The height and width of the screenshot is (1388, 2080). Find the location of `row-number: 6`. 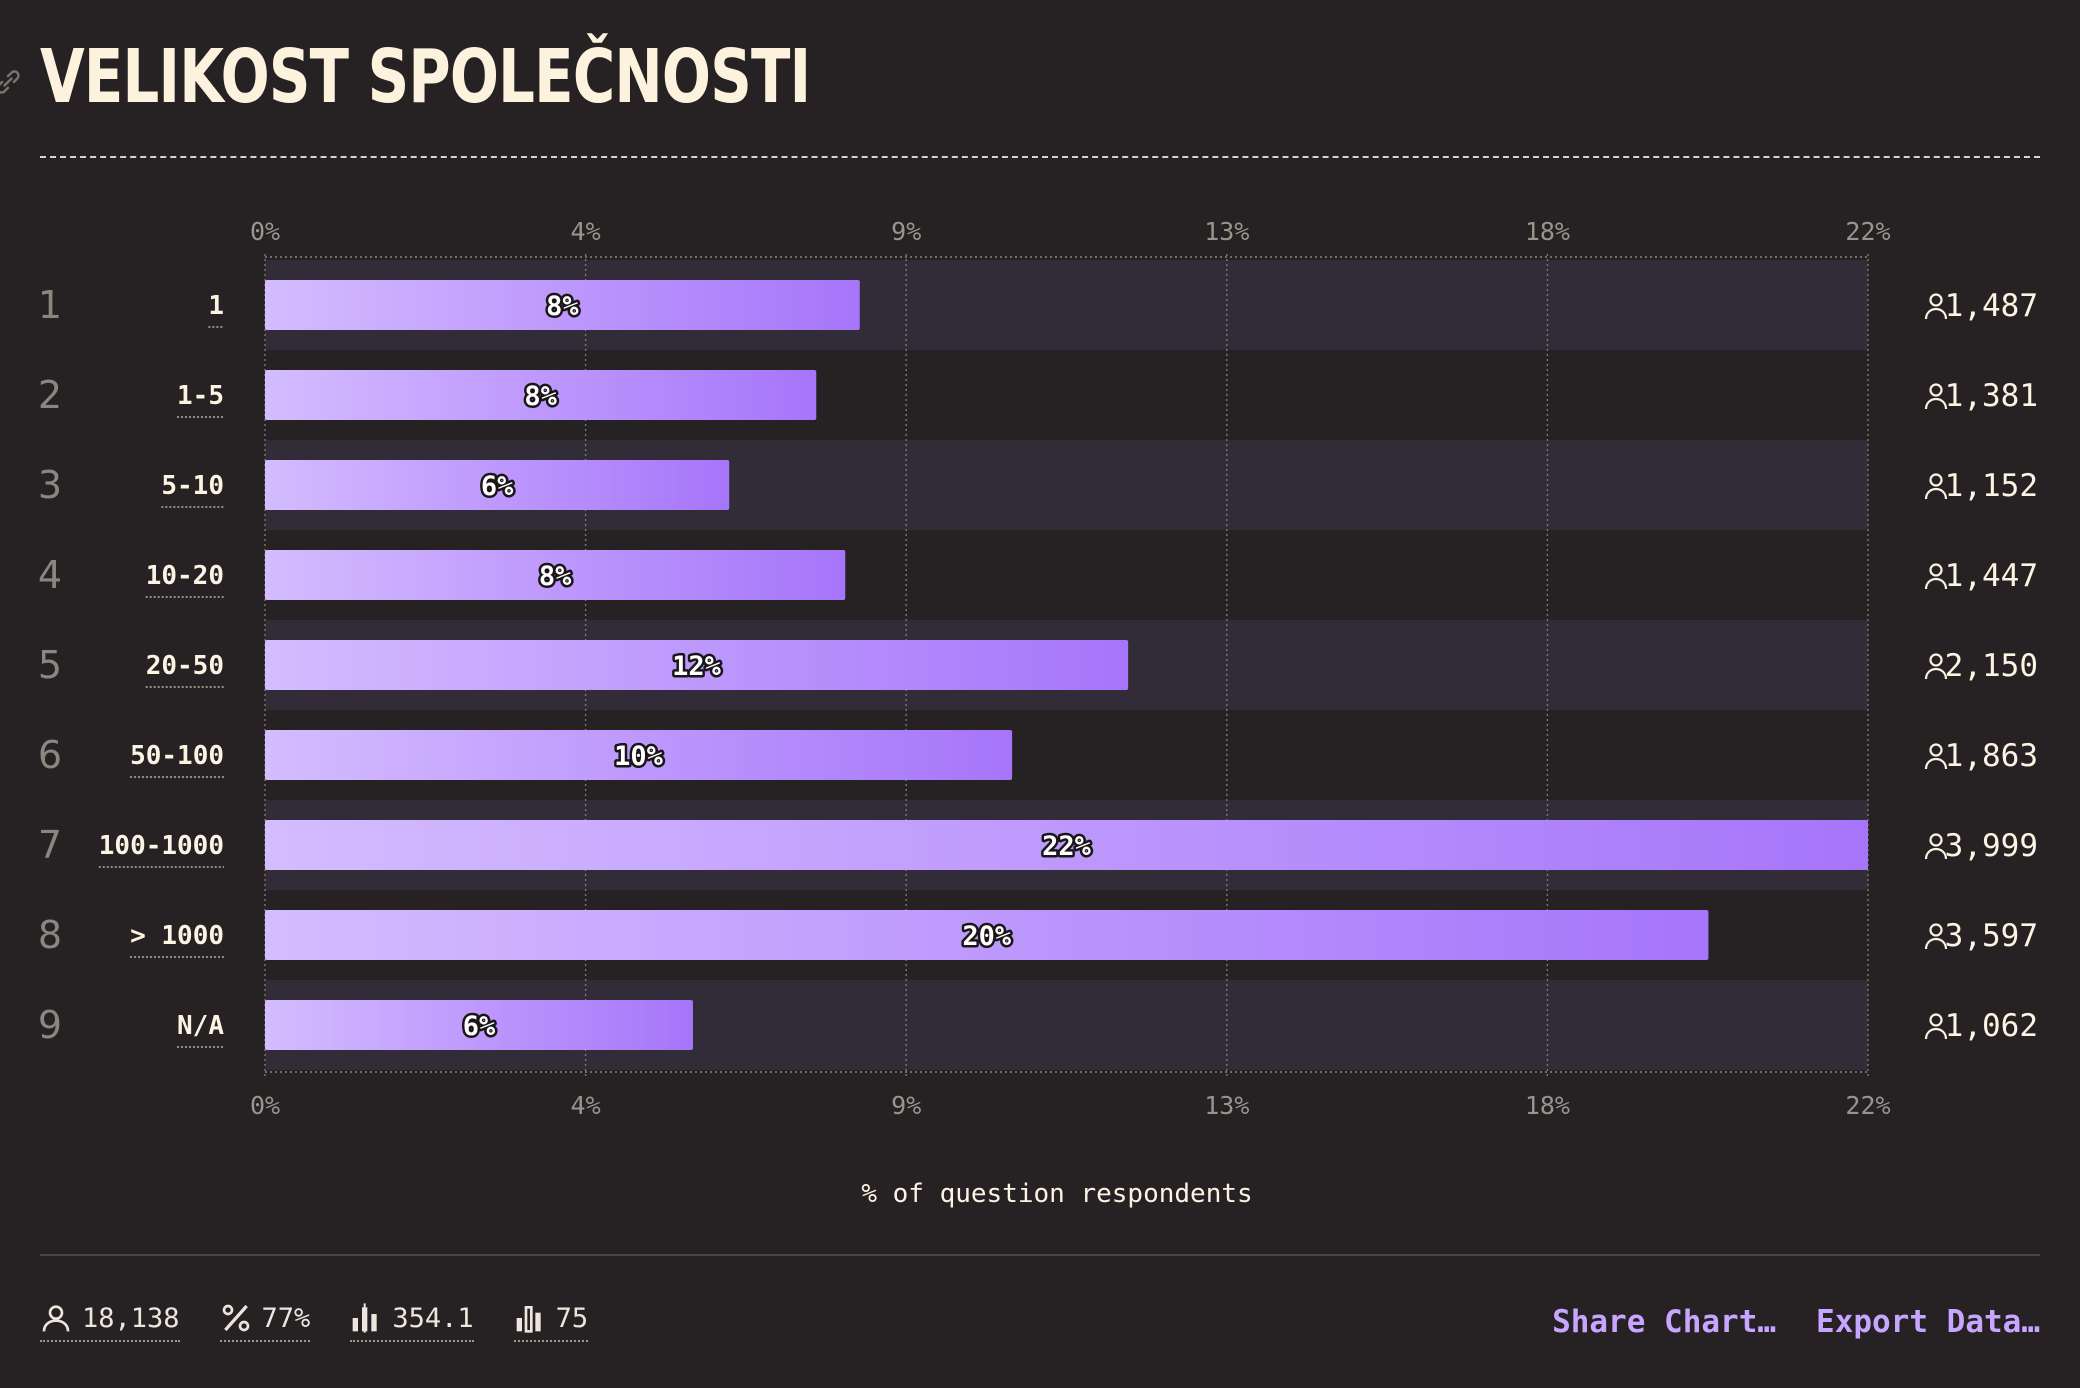

row-number: 6 is located at coordinates (50, 755).